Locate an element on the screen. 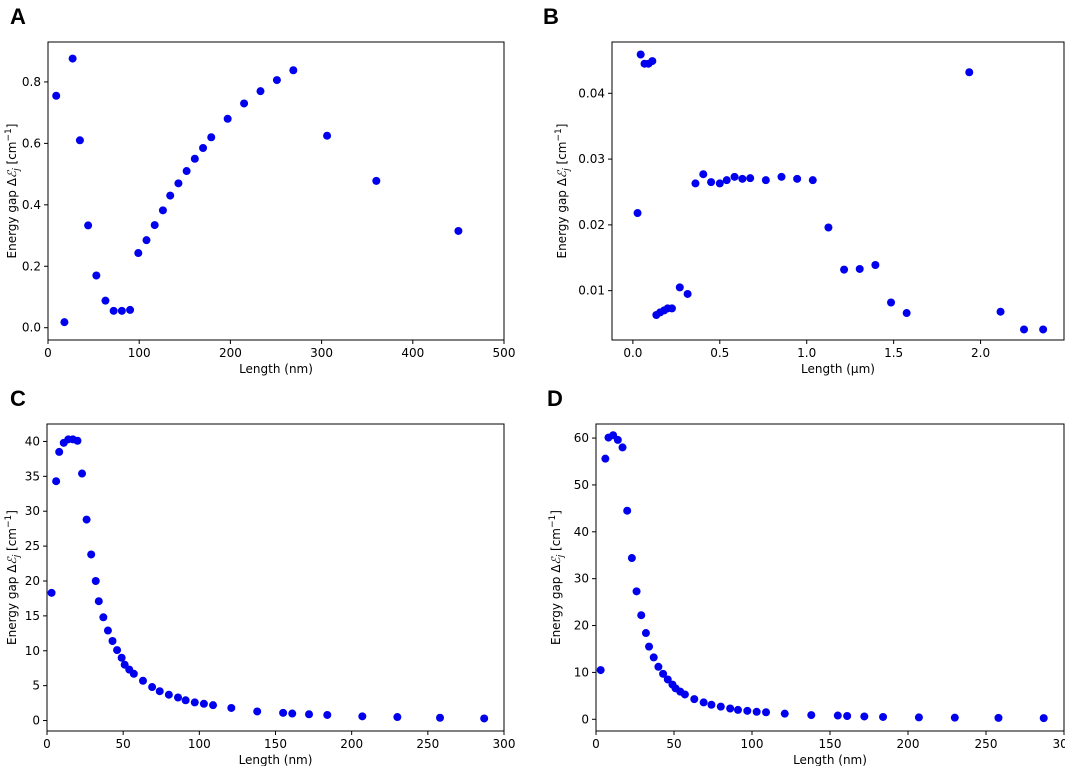 The image size is (1065, 766). x-tick-label: 50 is located at coordinates (123, 744).